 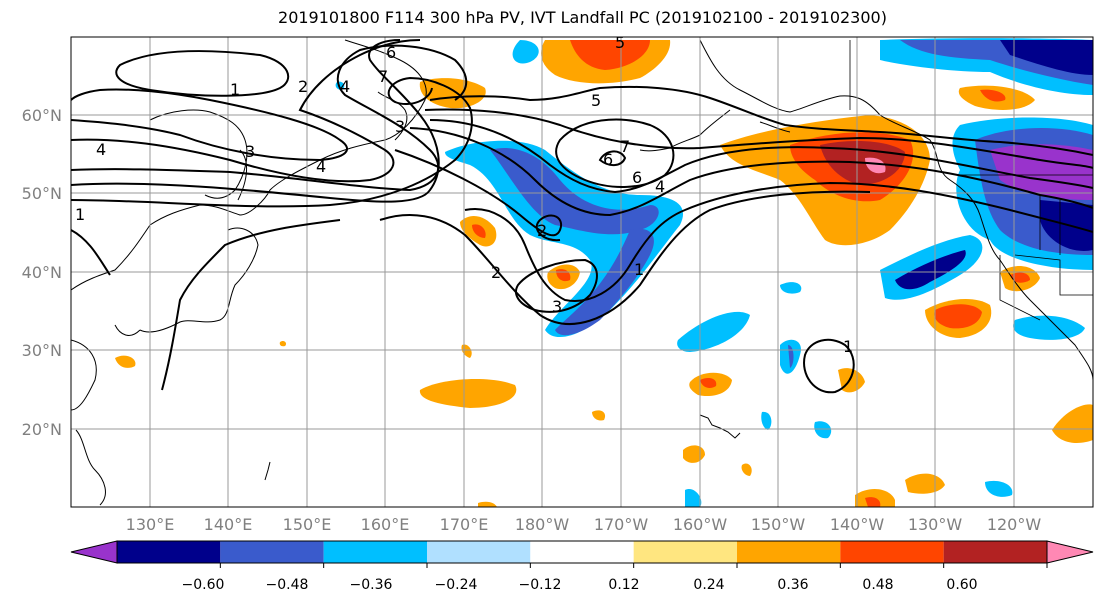 I want to click on lat-label: 30°N, so click(x=42, y=350).